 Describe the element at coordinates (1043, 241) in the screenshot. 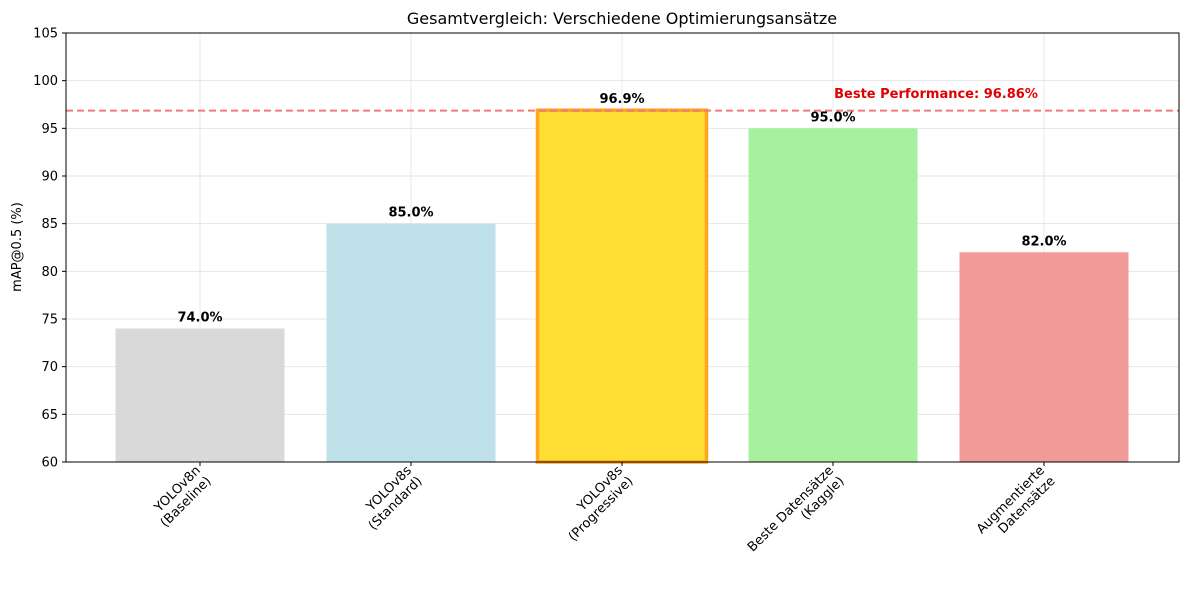

I see `bar-value-label: 82.0%` at that location.